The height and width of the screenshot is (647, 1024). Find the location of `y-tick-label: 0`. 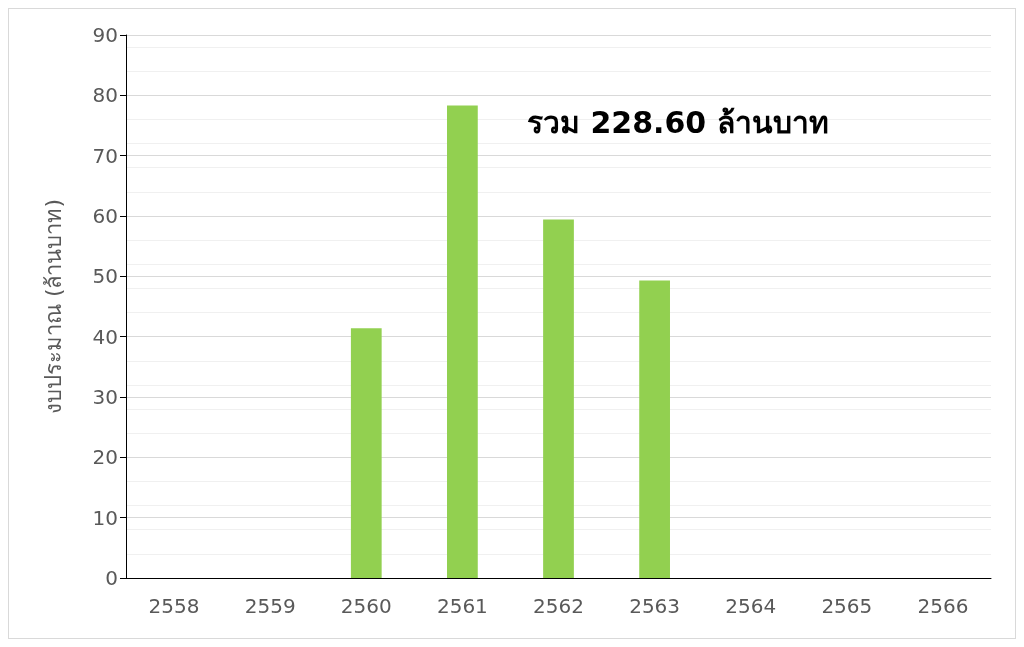

y-tick-label: 0 is located at coordinates (111, 578).